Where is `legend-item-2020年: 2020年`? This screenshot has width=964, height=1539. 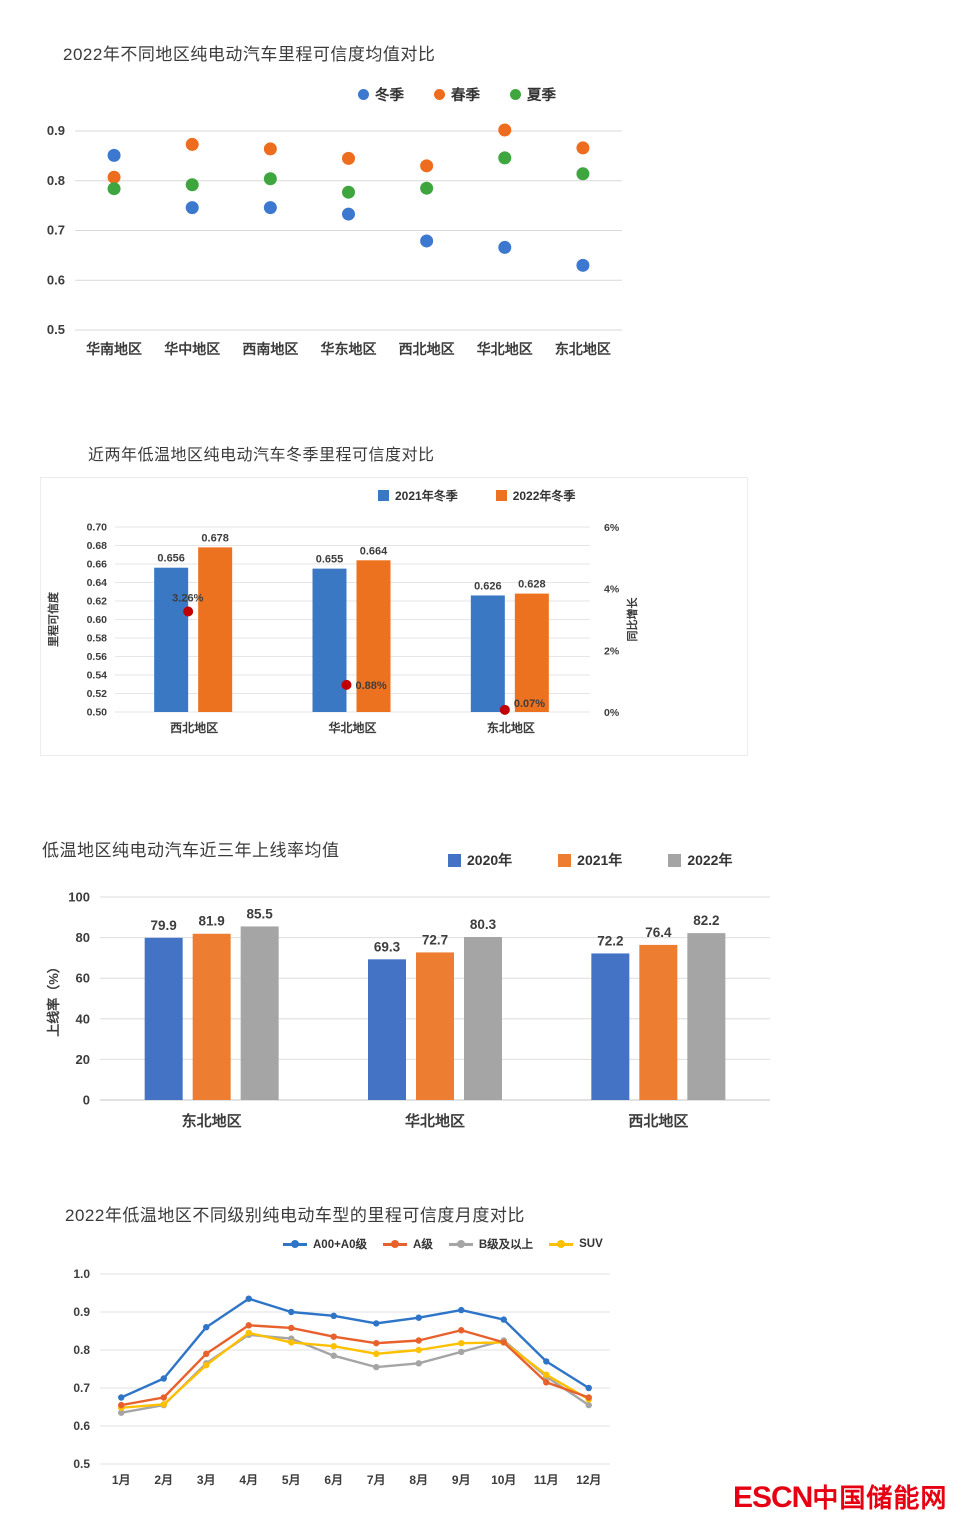
legend-item-2020年: 2020年 is located at coordinates (480, 860).